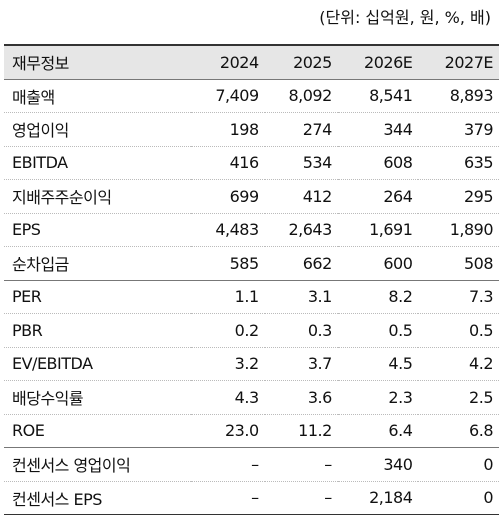  What do you see at coordinates (481, 431) in the screenshot?
I see `value-cell: 6.8` at bounding box center [481, 431].